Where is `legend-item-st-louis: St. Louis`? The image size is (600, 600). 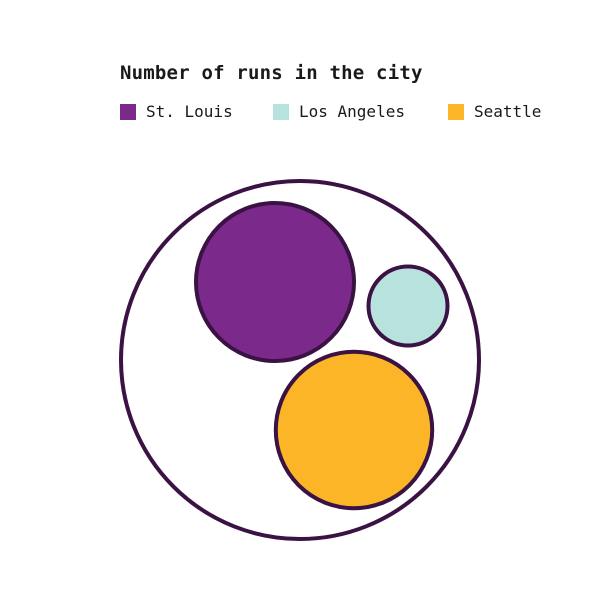 legend-item-st-louis: St. Louis is located at coordinates (176, 112).